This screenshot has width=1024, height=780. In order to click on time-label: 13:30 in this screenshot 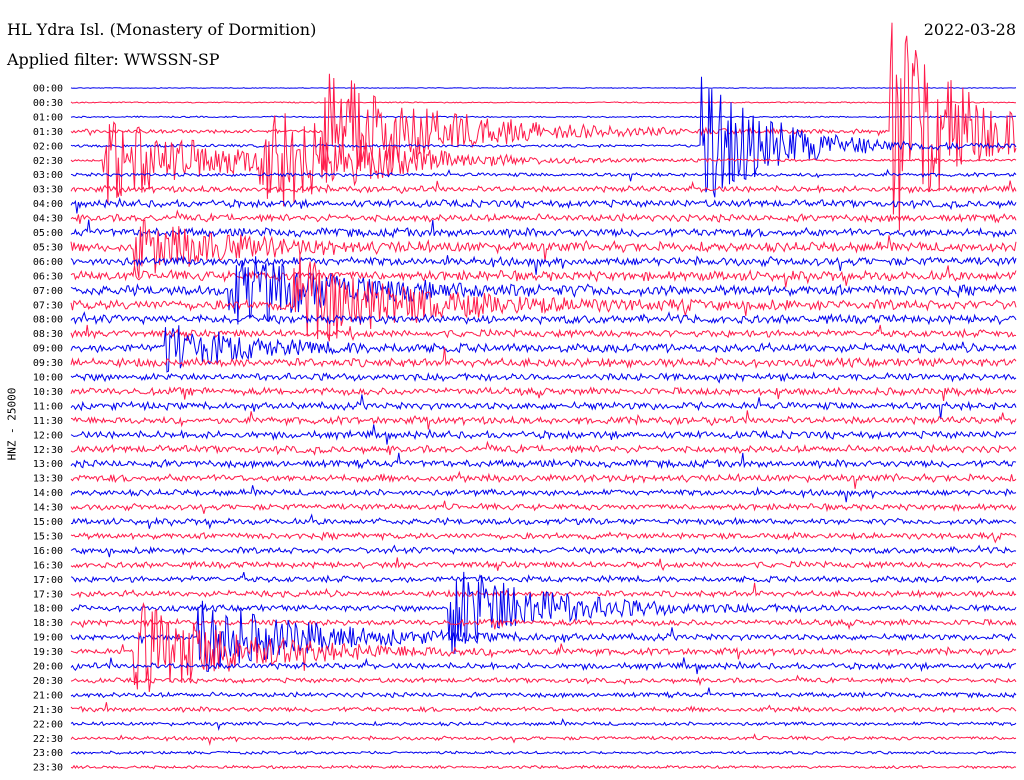, I will do `click(48, 479)`.